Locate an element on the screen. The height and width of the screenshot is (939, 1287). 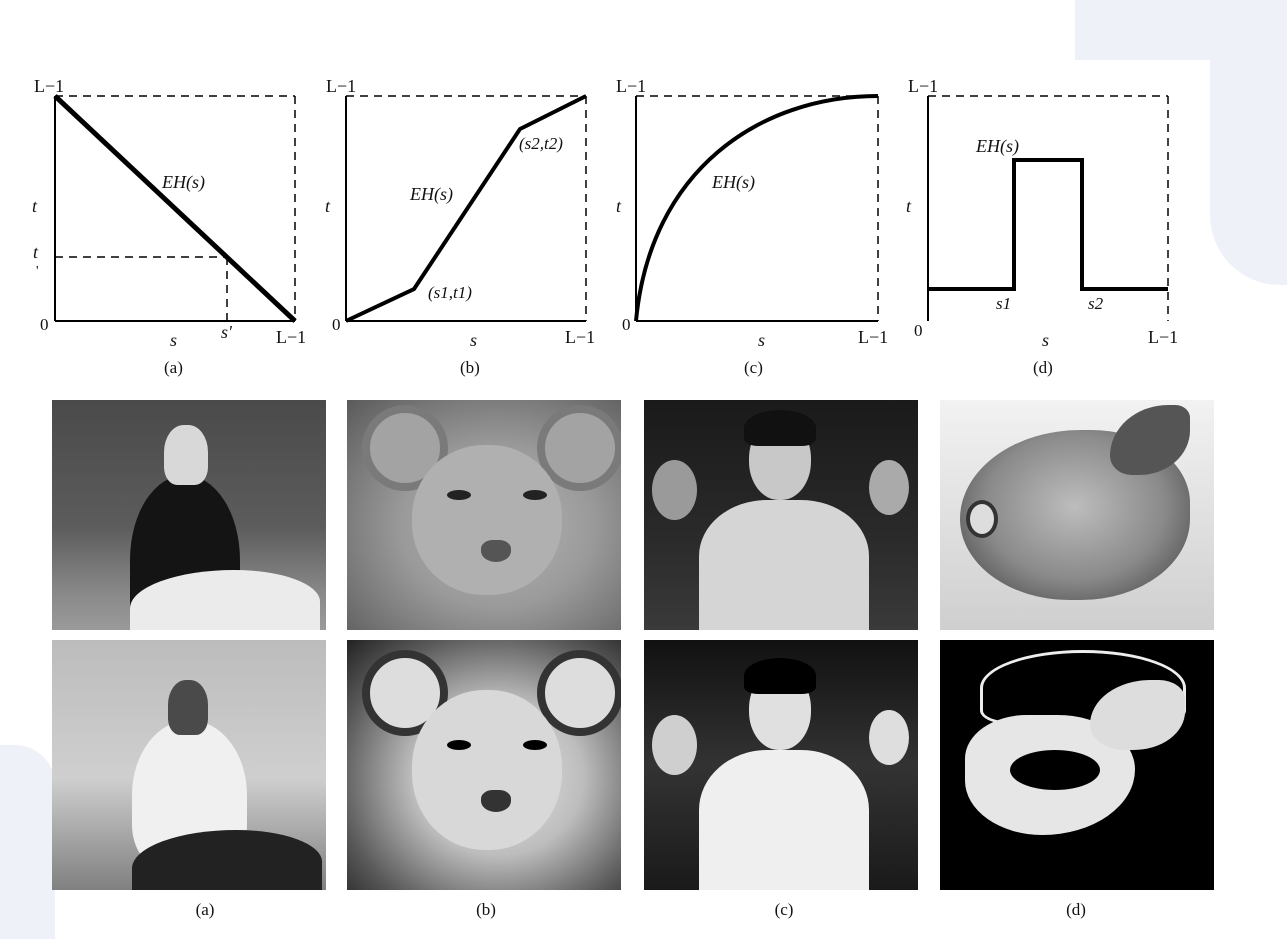
plot-b: L−1 EH(s) (s2,t2) (s1,t1) t 0 s L−1 is located at coordinates (460, 213).